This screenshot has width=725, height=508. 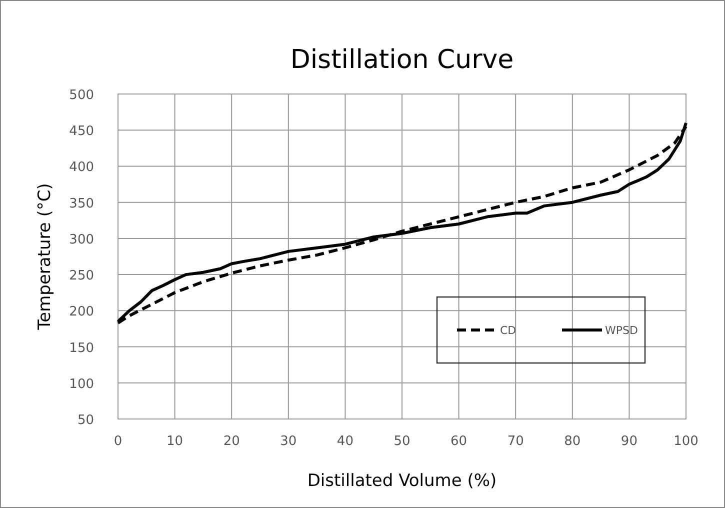 What do you see at coordinates (629, 441) in the screenshot?
I see `x-tick-label: 90` at bounding box center [629, 441].